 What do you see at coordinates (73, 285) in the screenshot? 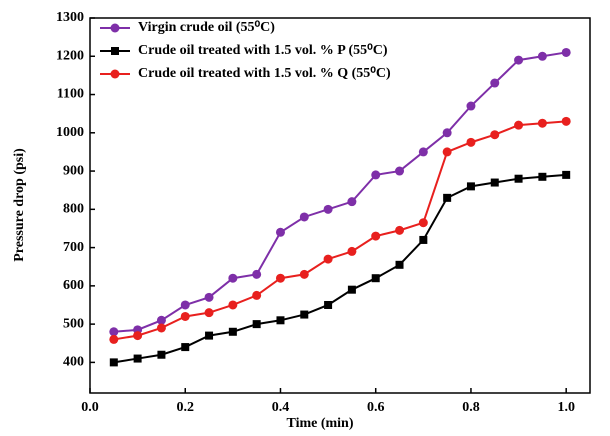
I see `y-tick-label: 600` at bounding box center [73, 285].